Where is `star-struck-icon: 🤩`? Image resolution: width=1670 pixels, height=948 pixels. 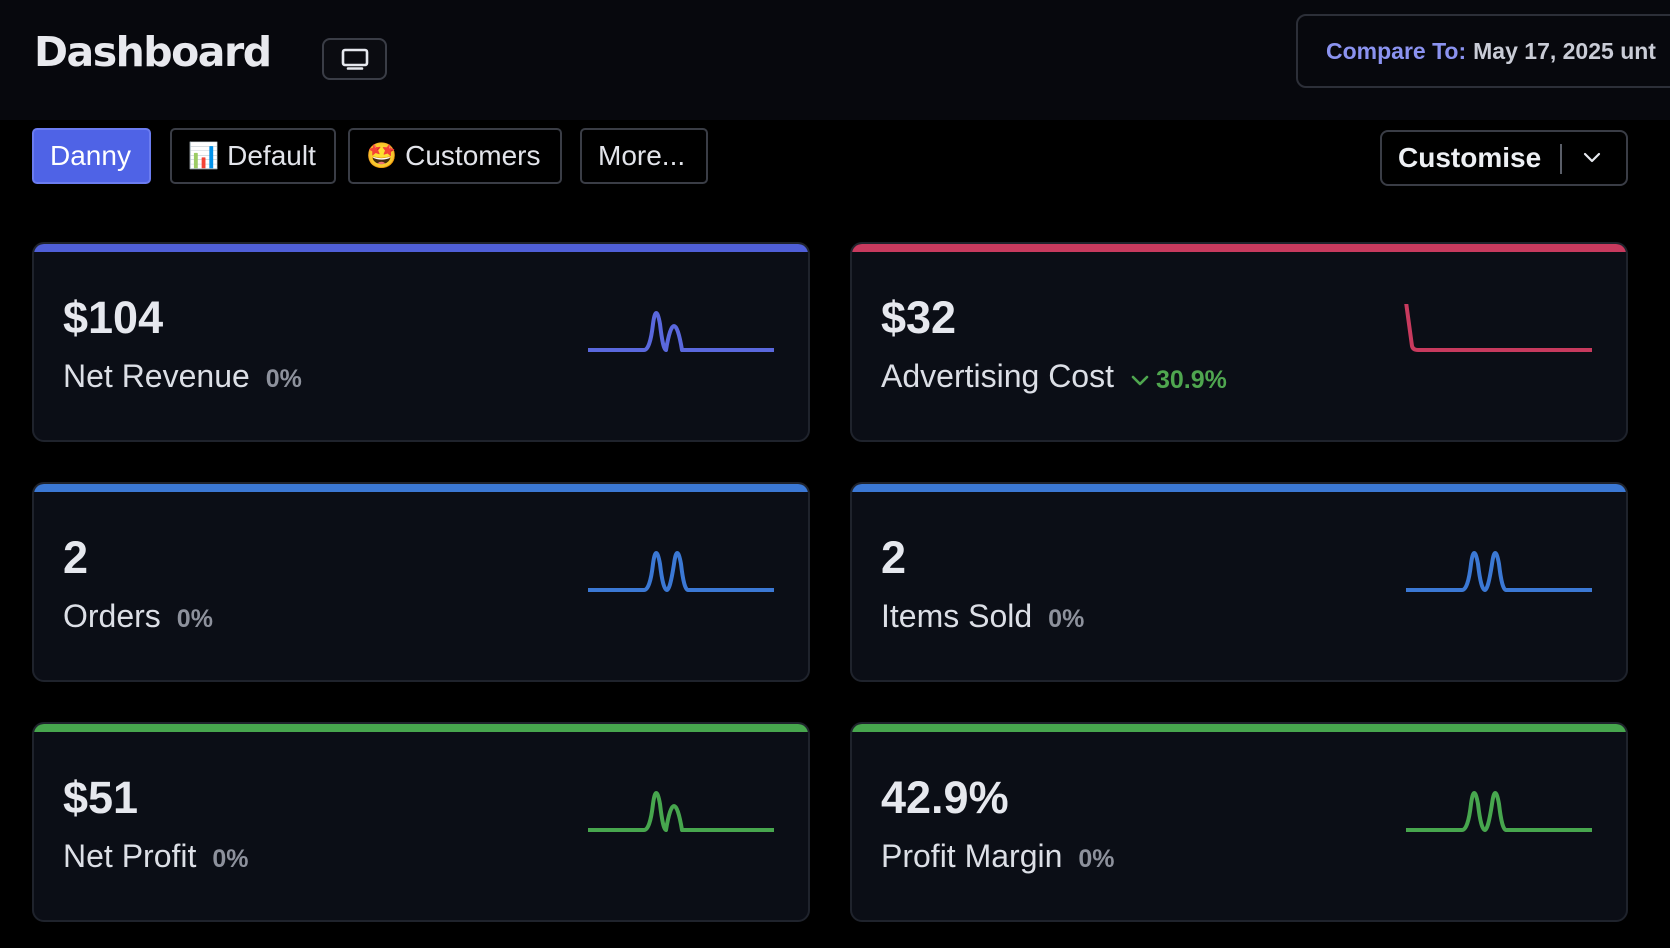
star-struck-icon: 🤩 is located at coordinates (382, 155).